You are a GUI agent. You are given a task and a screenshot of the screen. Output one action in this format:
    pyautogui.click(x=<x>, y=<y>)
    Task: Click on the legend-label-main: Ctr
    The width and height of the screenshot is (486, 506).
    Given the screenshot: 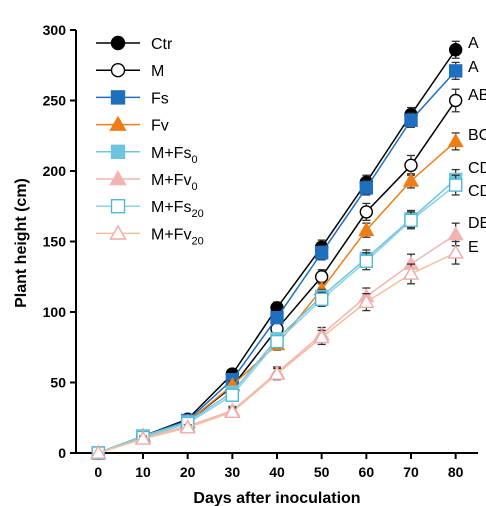 What is the action you would take?
    pyautogui.click(x=162, y=44)
    